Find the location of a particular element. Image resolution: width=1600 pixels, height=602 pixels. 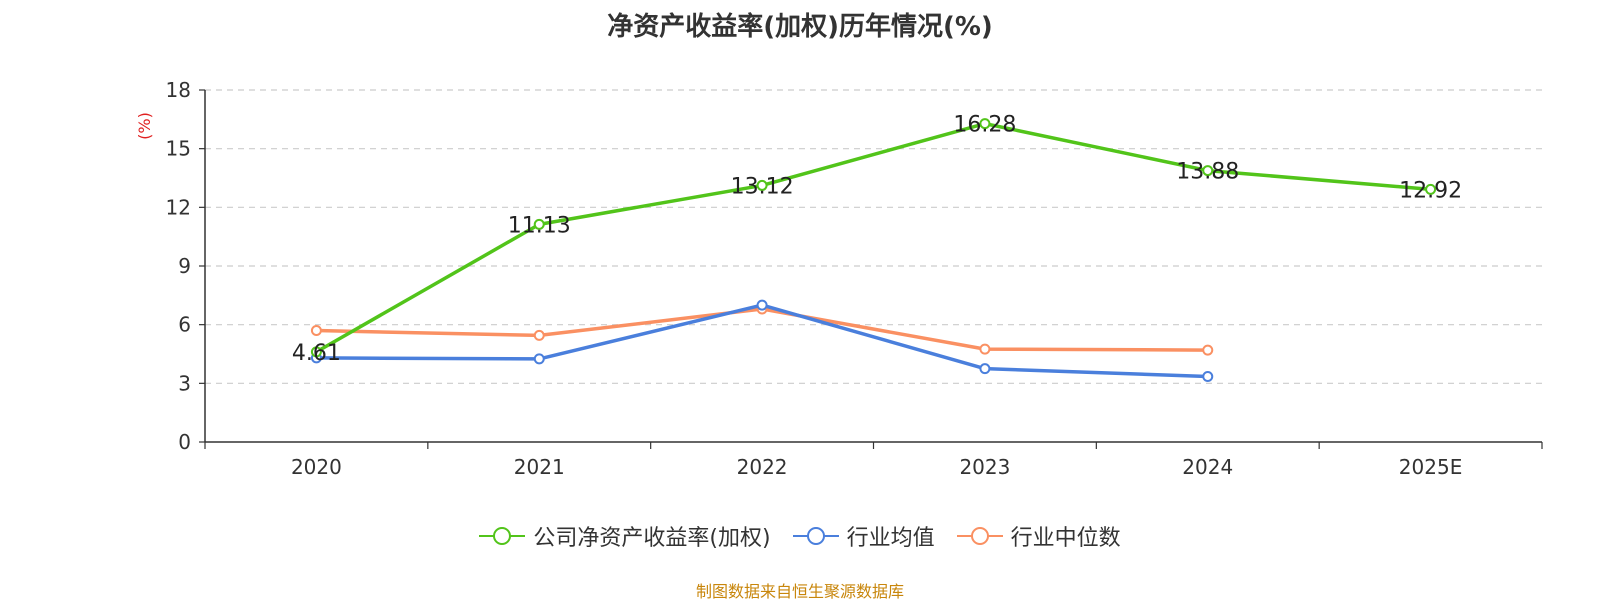

y-tick-label: 12 is located at coordinates (178, 207).